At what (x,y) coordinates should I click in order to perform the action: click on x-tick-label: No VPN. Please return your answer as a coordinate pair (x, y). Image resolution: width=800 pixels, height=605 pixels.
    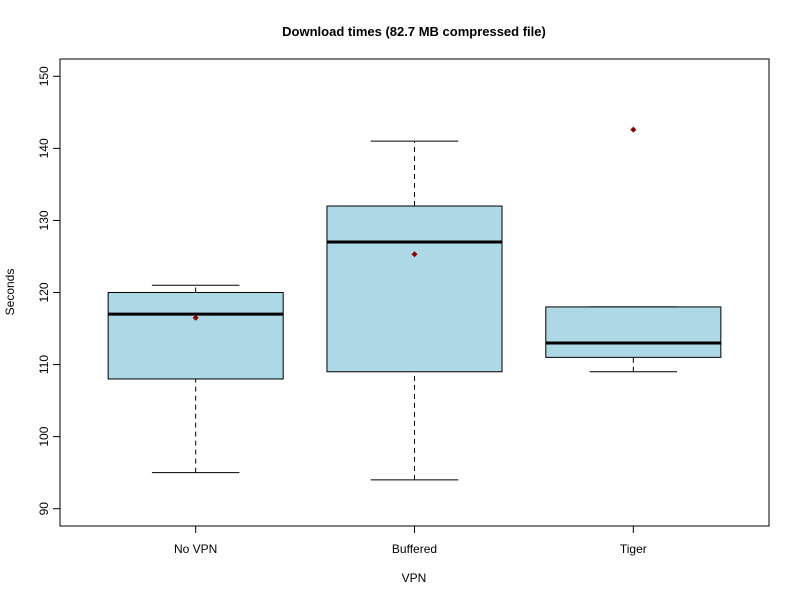
    Looking at the image, I should click on (195, 549).